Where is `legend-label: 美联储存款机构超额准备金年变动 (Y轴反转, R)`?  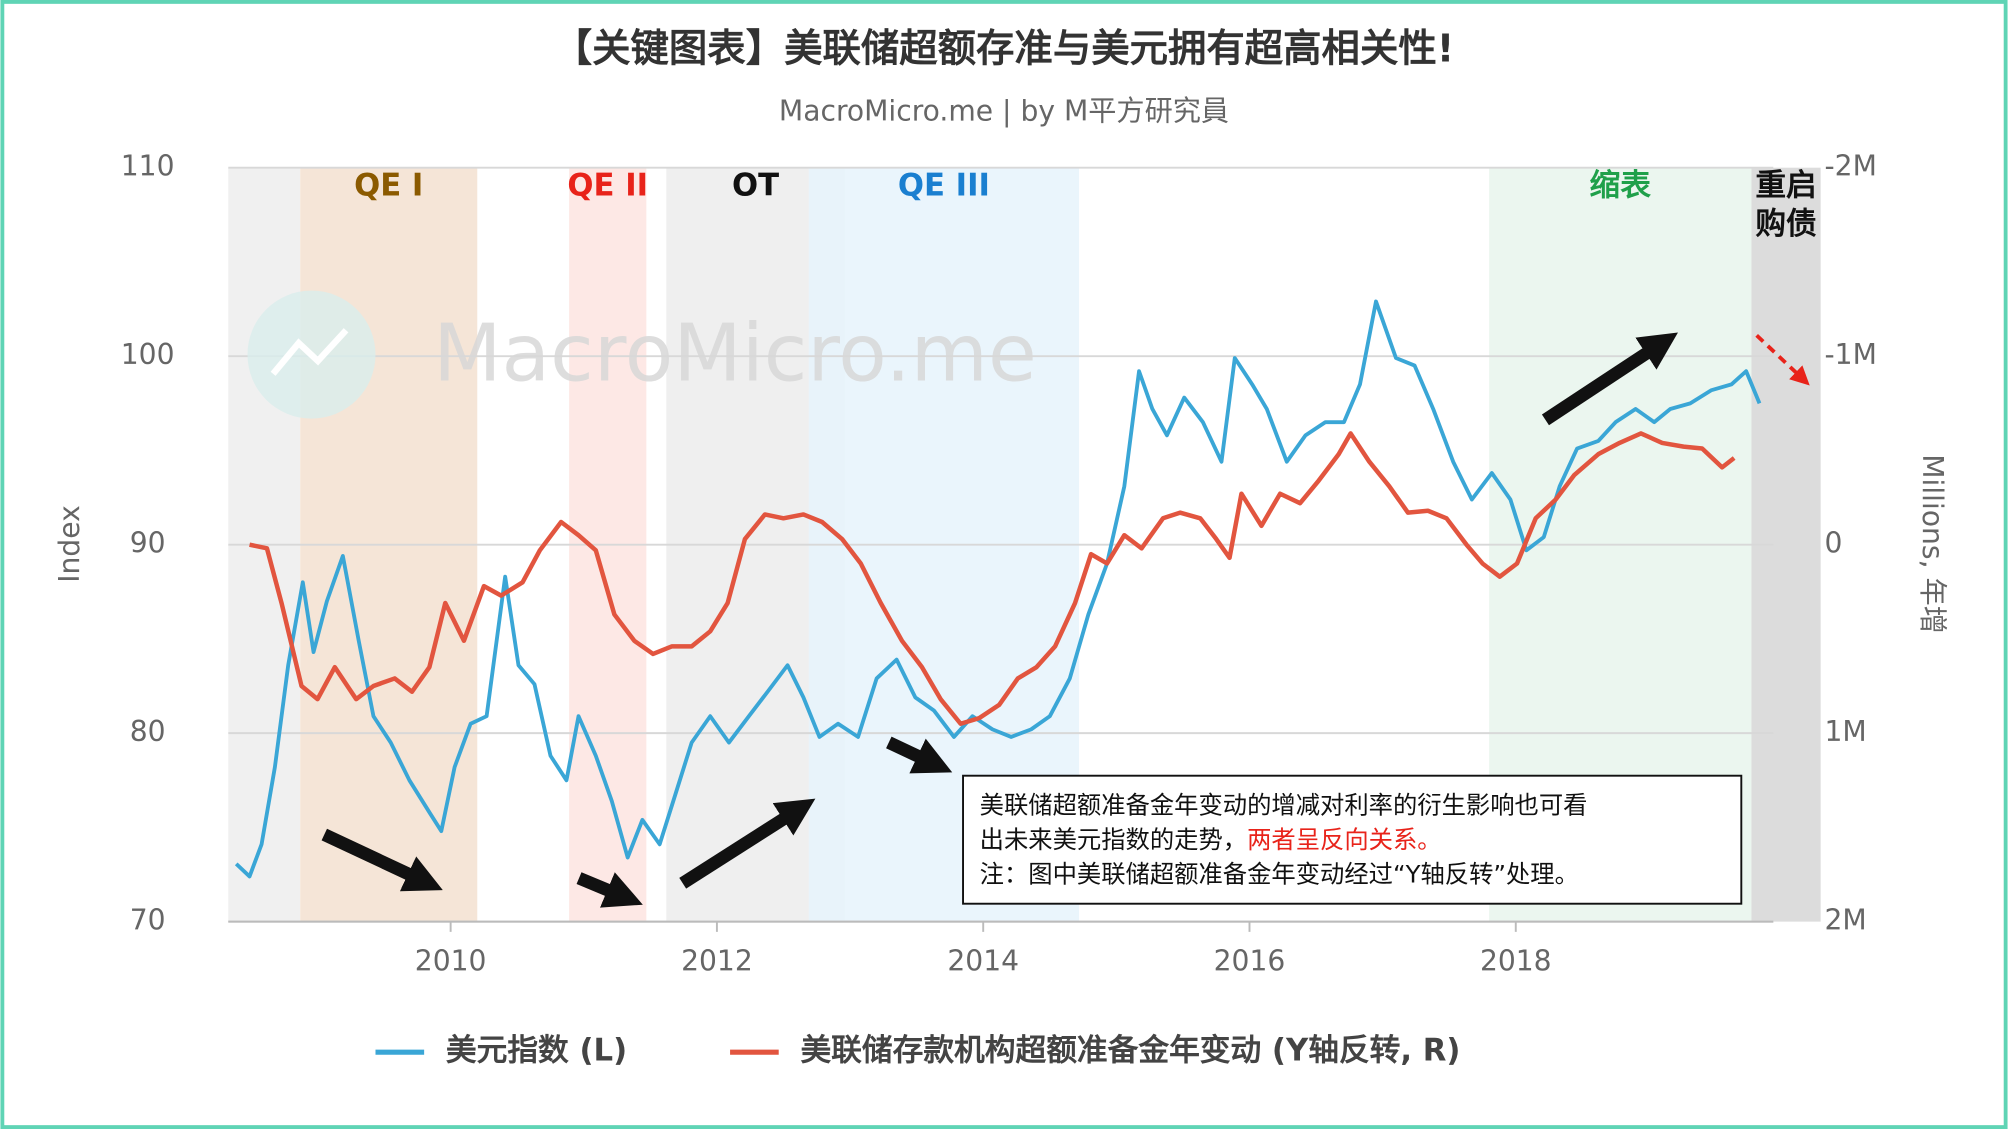
legend-label: 美联储存款机构超额准备金年变动 (Y轴反转, R) is located at coordinates (1130, 1051).